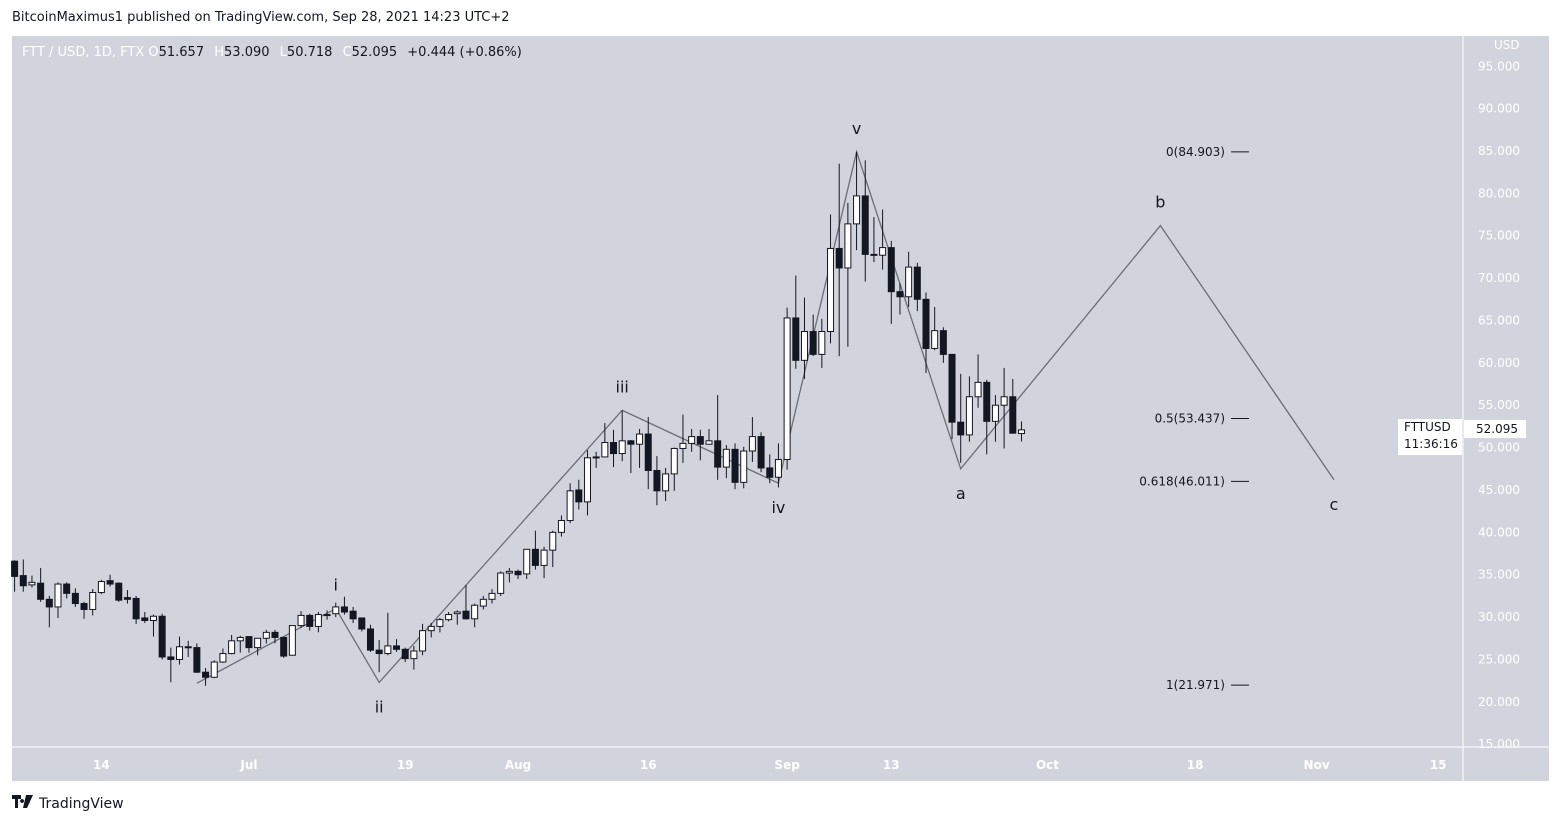  I want to click on price-tick-label: 50.000, so click(1499, 448).